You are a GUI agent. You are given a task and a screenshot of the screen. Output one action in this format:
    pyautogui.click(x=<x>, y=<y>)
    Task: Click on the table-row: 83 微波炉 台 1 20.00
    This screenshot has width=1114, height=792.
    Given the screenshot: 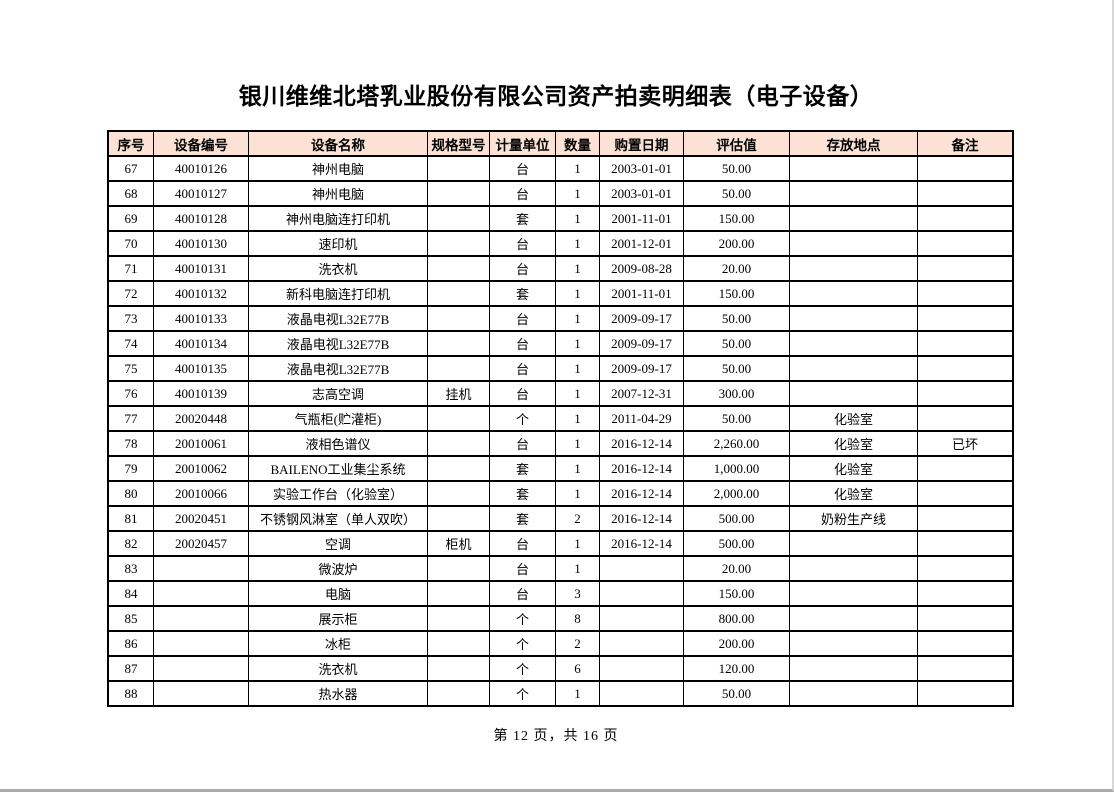 What is the action you would take?
    pyautogui.click(x=560, y=568)
    